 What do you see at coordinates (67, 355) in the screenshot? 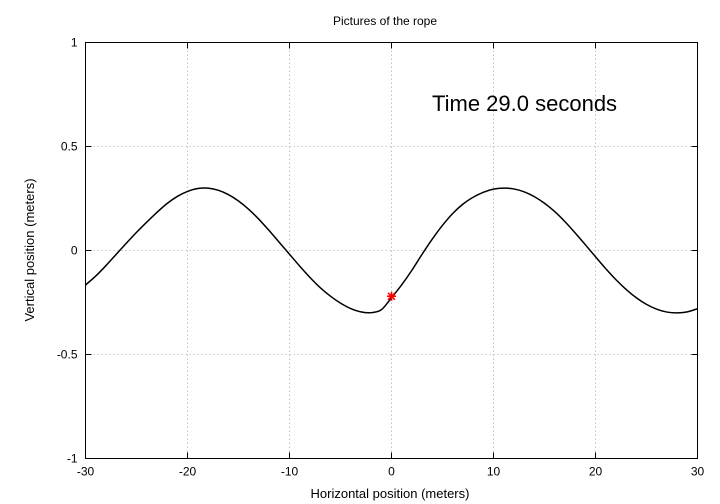
I see `y-tick-label: -0.5` at bounding box center [67, 355].